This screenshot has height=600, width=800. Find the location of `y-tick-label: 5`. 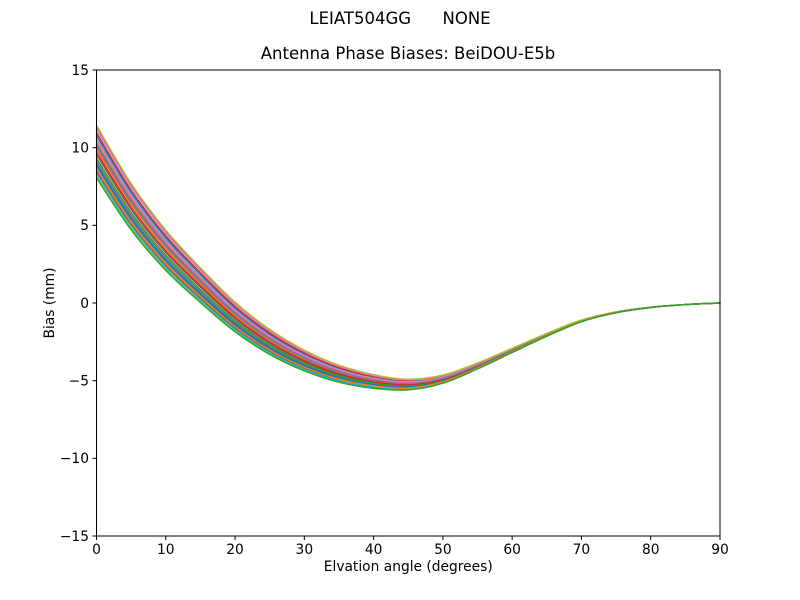

y-tick-label: 5 is located at coordinates (84, 226).